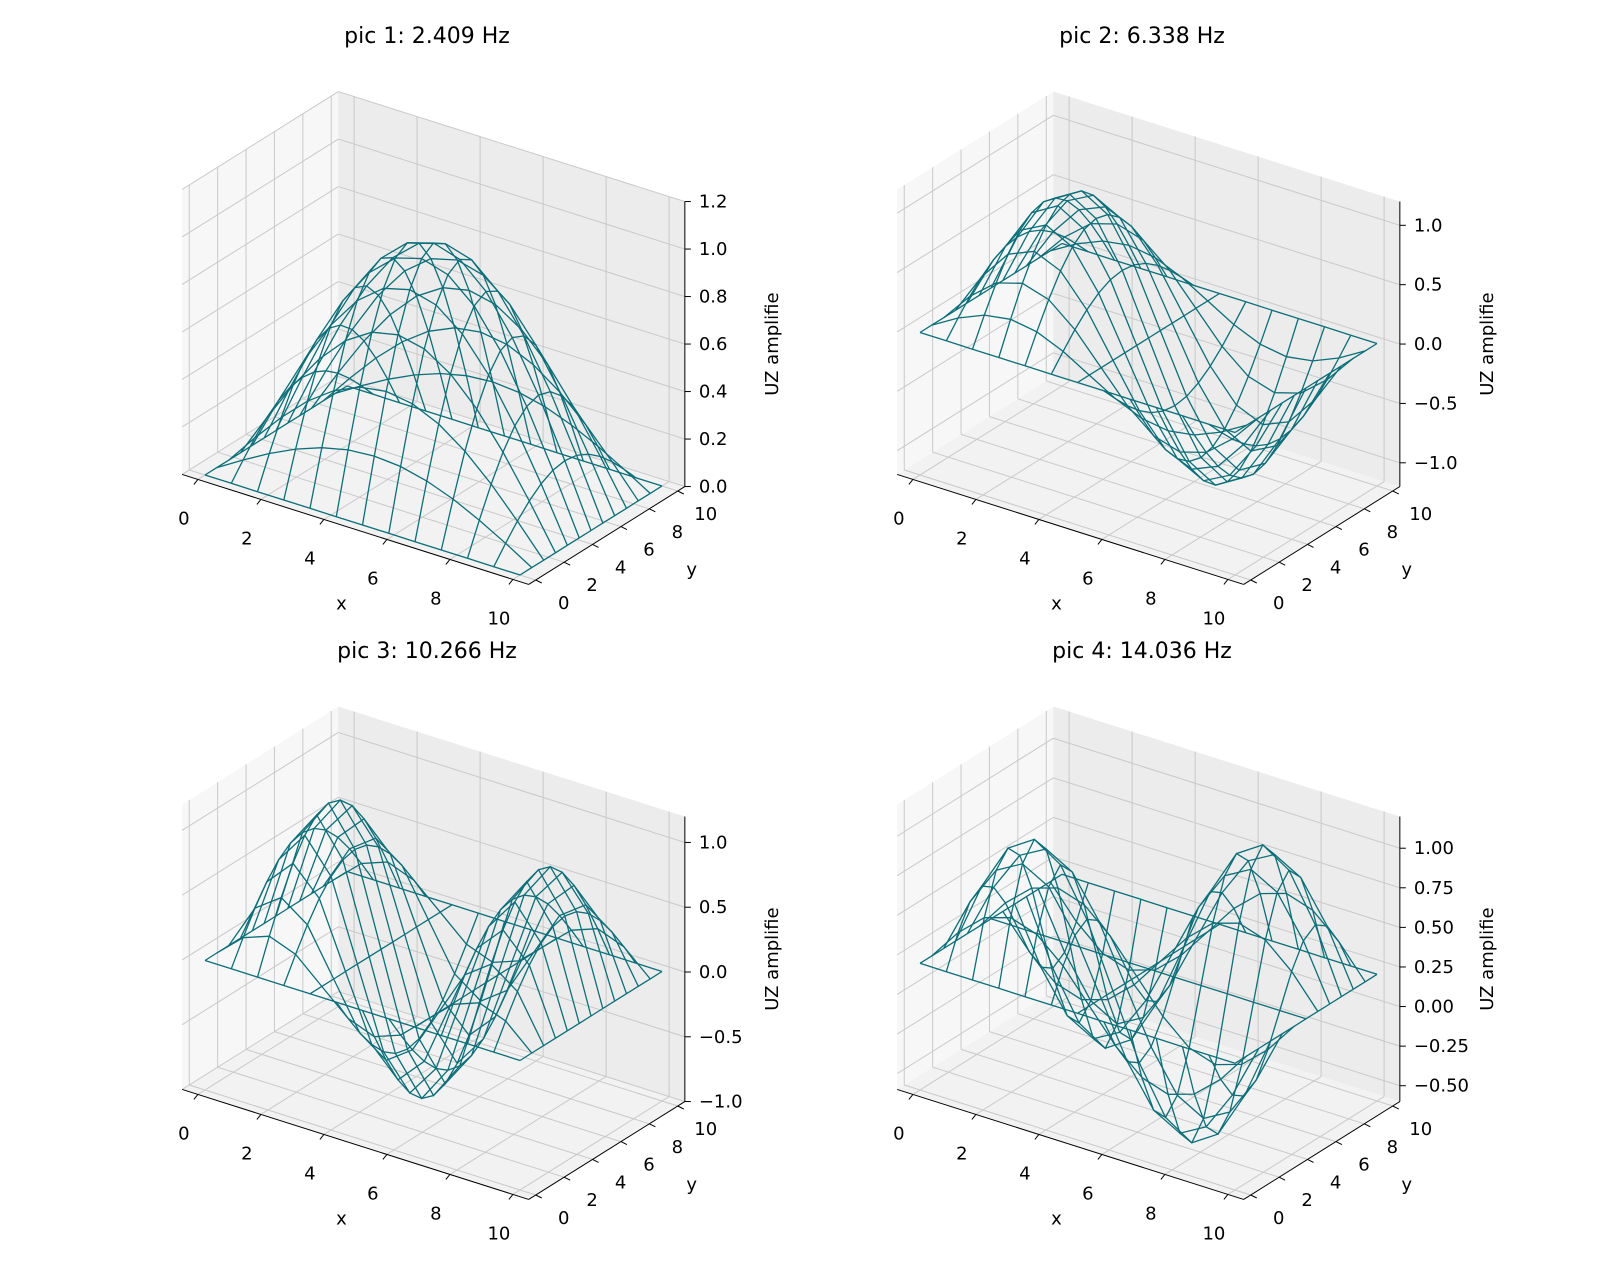  I want to click on x-tick-label: 10, so click(1213, 1233).